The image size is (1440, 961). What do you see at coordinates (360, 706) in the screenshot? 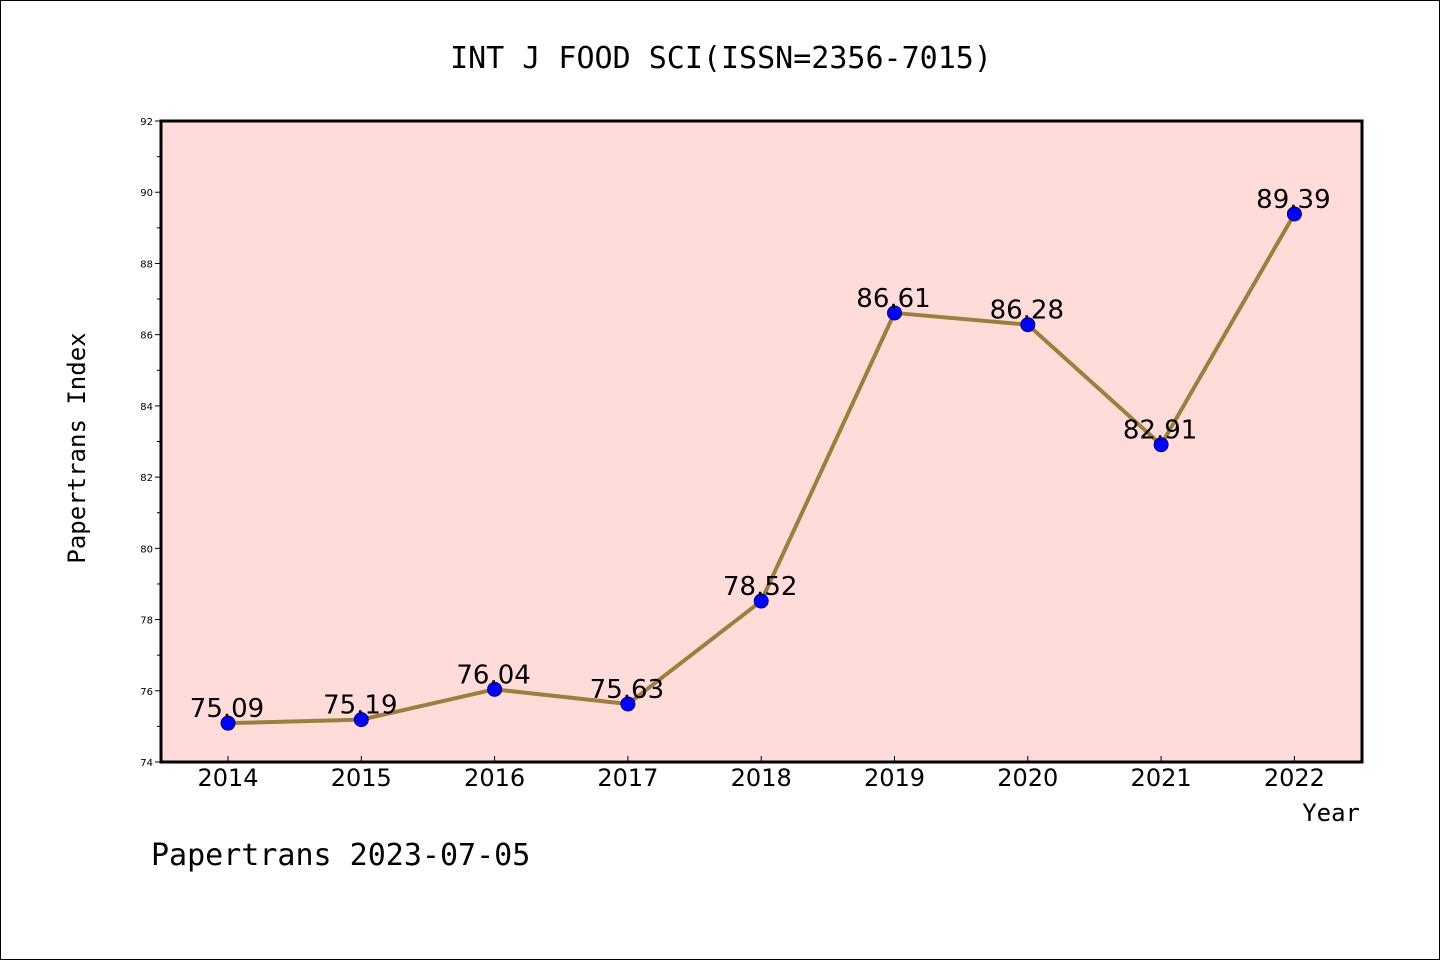
I see `data-label: 75.19` at bounding box center [360, 706].